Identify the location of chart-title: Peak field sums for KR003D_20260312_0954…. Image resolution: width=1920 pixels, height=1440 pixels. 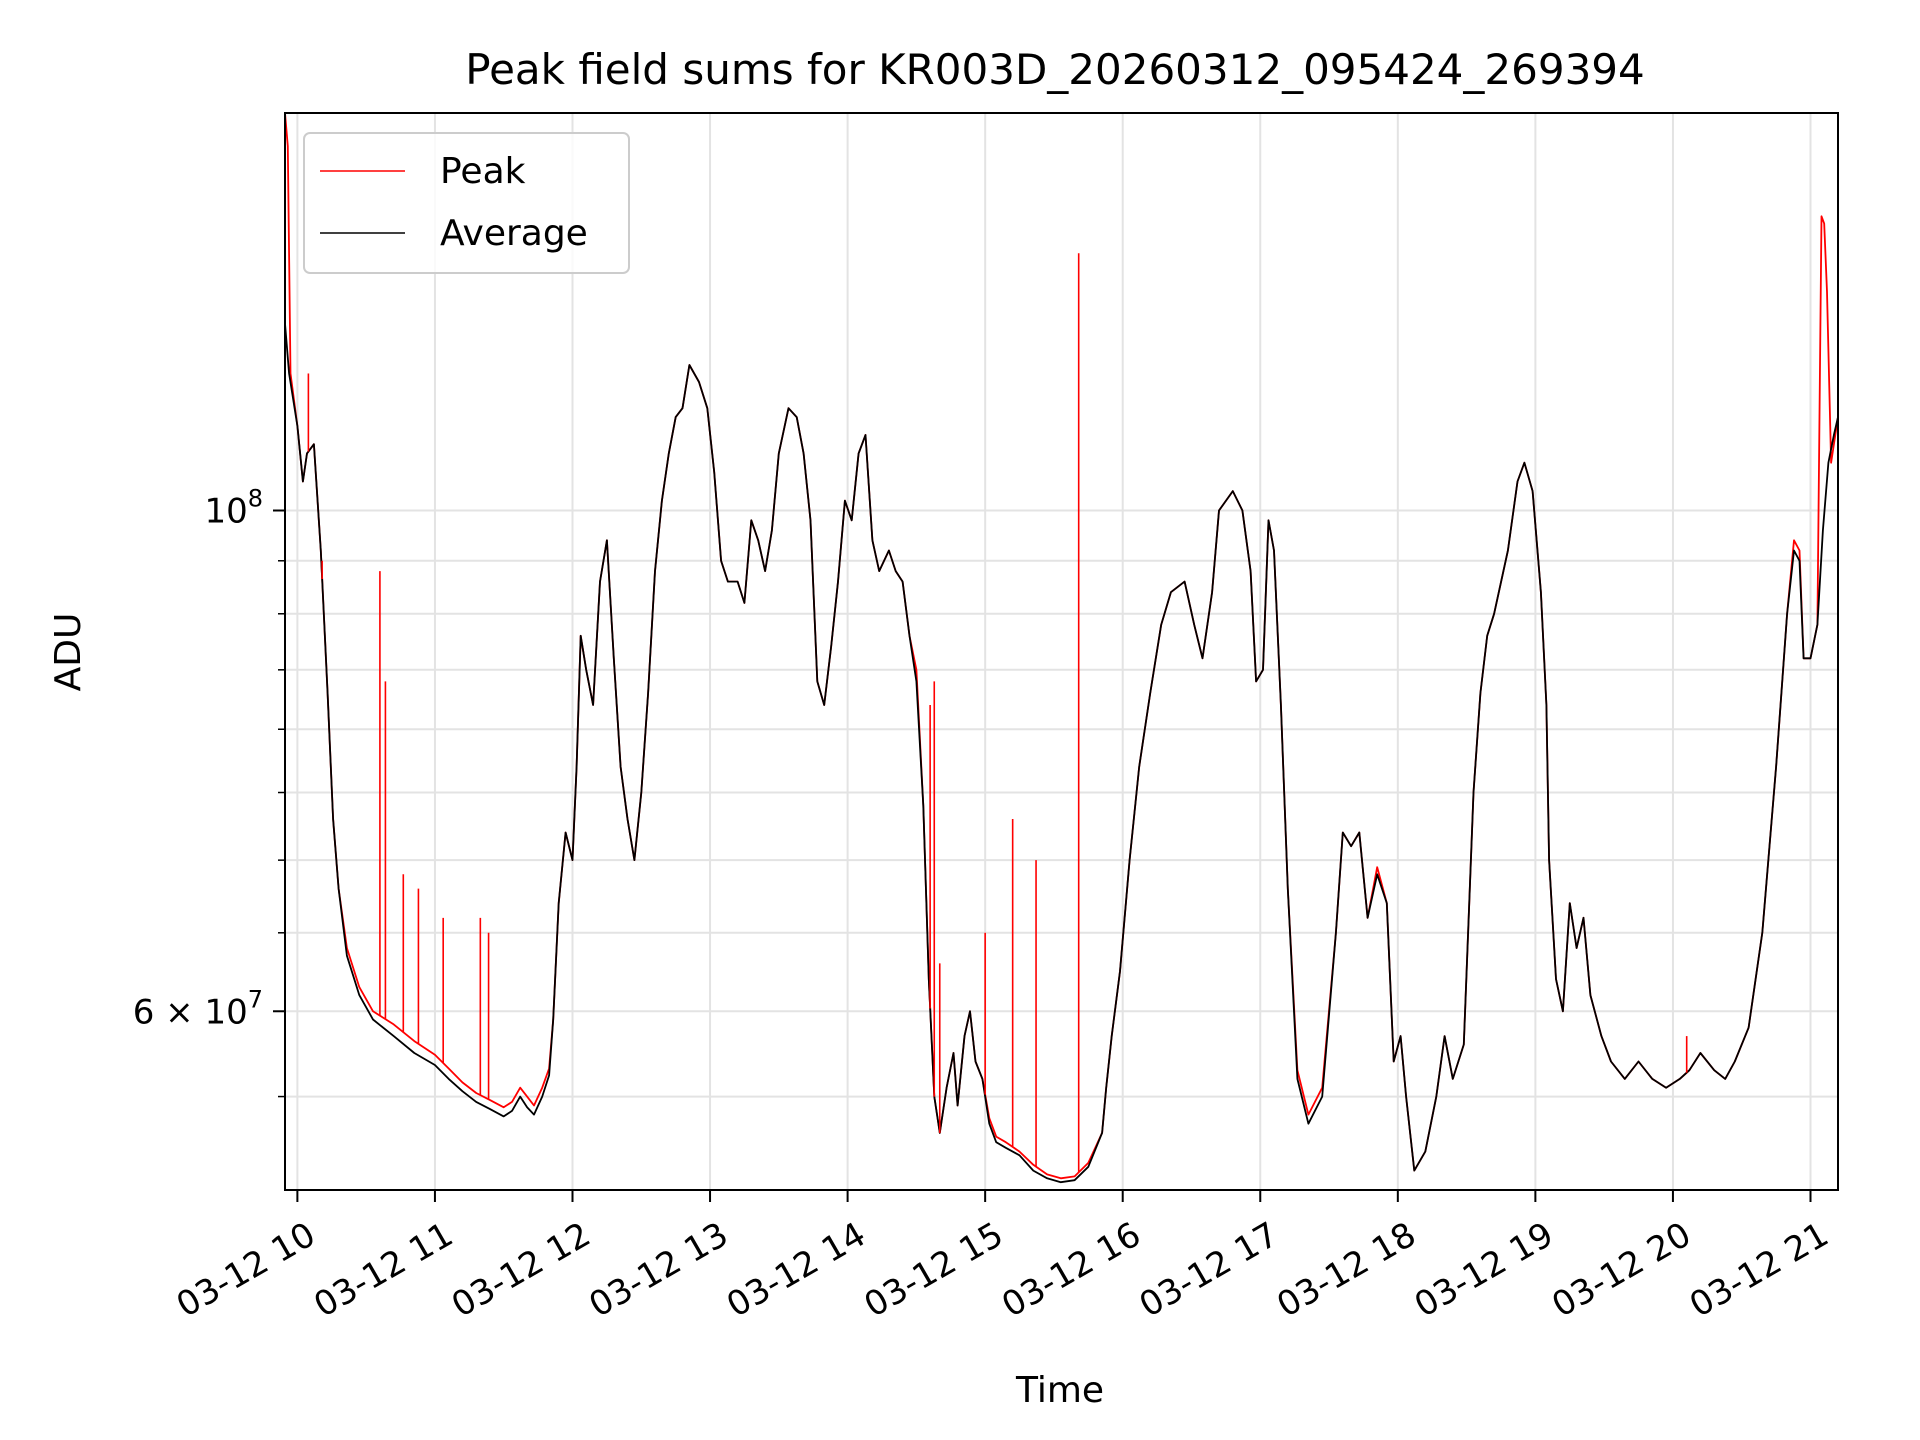
(1054, 69).